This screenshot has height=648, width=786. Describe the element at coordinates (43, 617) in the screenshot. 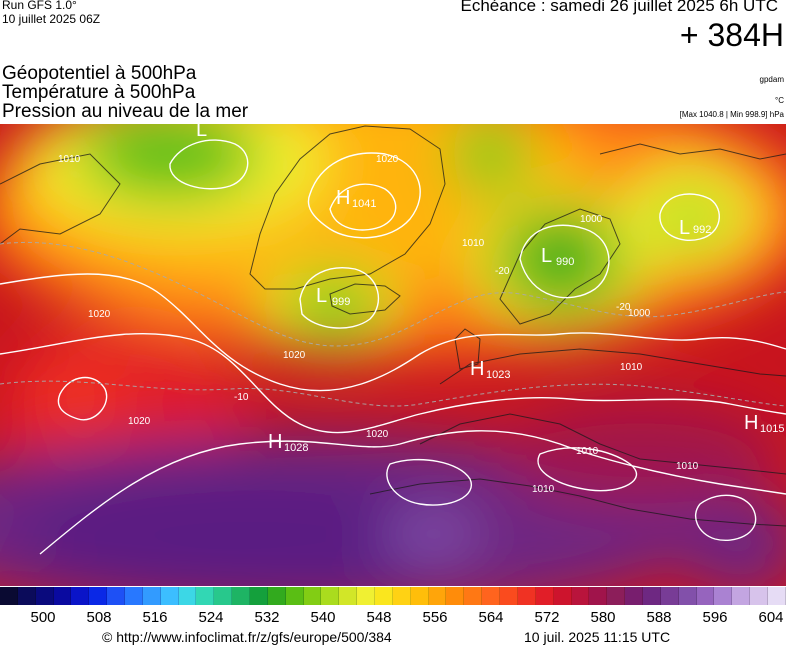

I see `color-scale-tick-label: 500` at that location.